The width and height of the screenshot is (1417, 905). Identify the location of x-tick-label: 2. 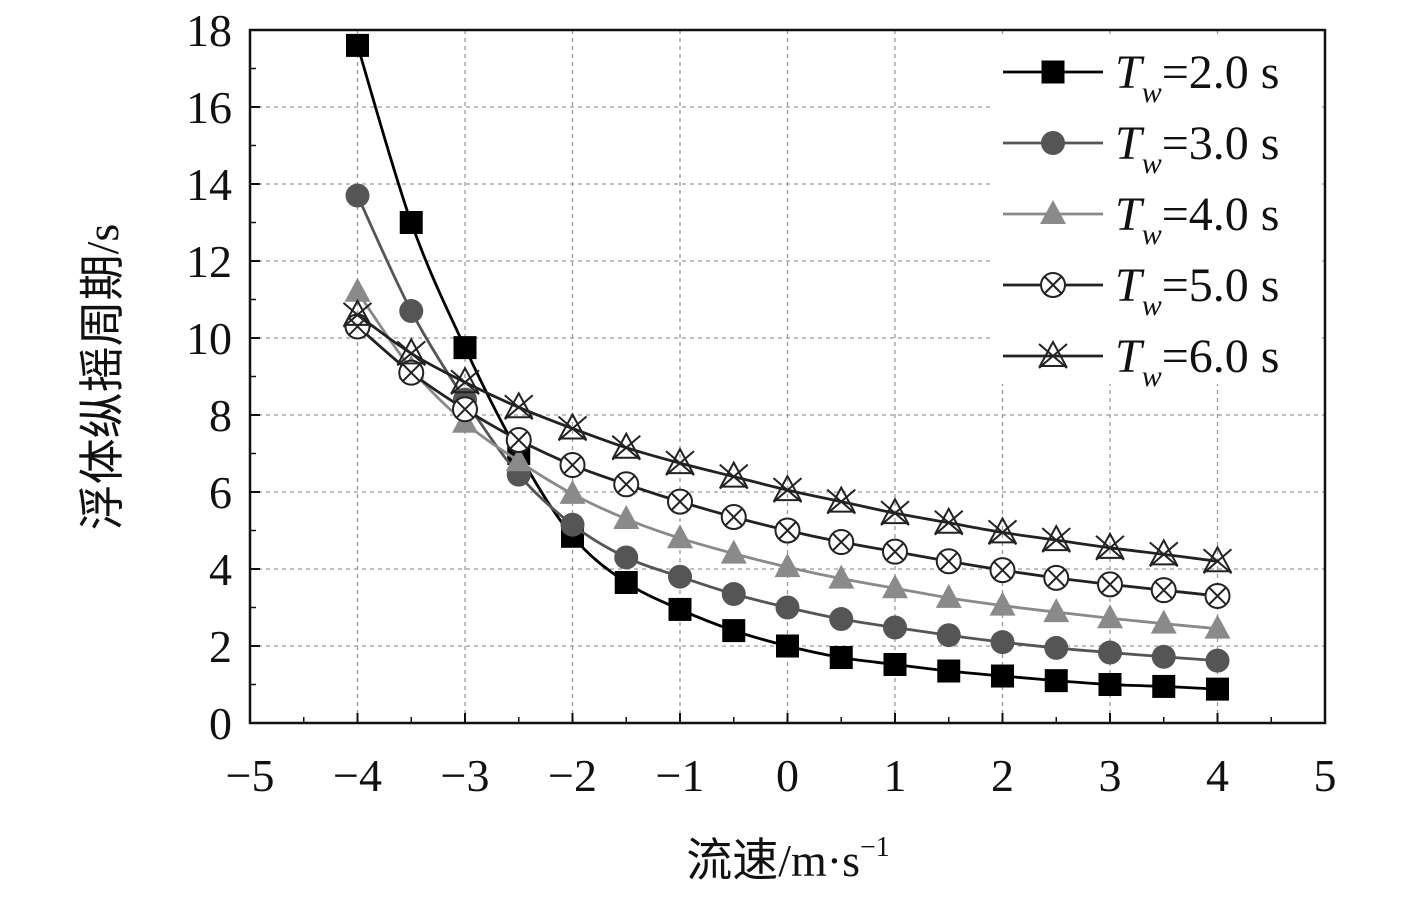
(1002, 775).